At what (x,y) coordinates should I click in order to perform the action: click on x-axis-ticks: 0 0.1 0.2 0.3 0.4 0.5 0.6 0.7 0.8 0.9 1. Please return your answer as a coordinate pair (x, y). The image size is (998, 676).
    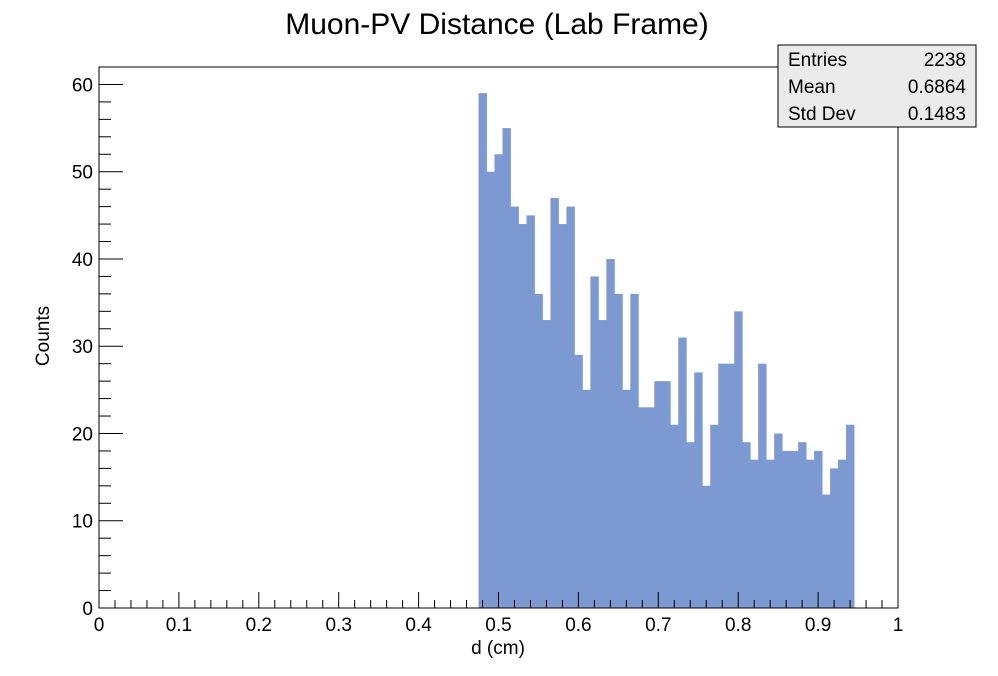
    Looking at the image, I should click on (499, 614).